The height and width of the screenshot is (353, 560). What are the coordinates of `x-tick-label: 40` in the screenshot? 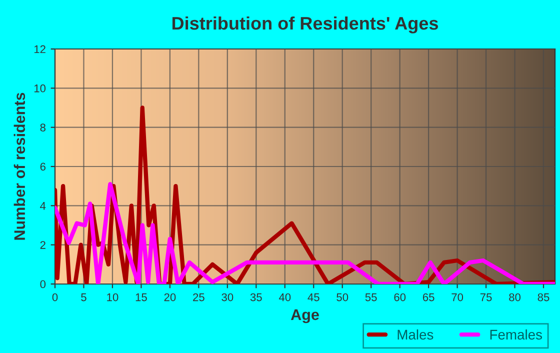 It's located at (284, 297).